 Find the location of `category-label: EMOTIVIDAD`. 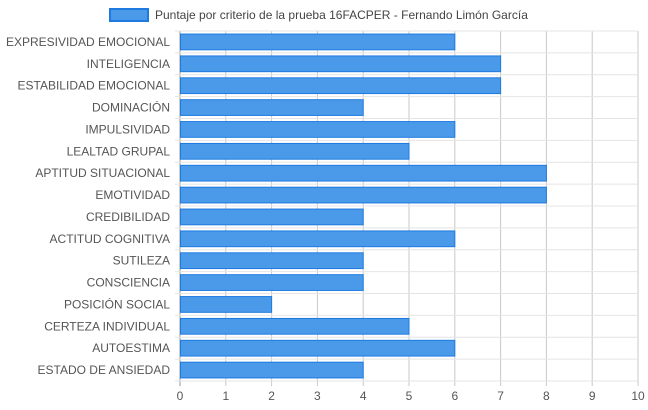

category-label: EMOTIVIDAD is located at coordinates (132, 195).